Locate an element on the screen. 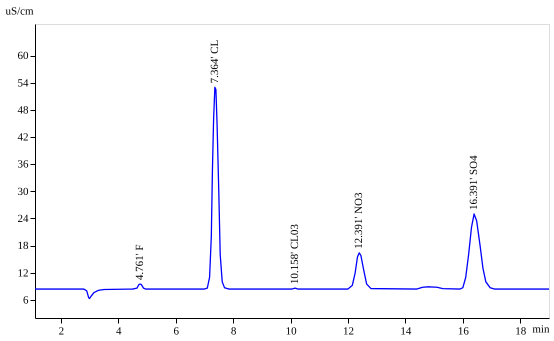 The height and width of the screenshot is (341, 554). y-tick-label: 60 is located at coordinates (23, 56).